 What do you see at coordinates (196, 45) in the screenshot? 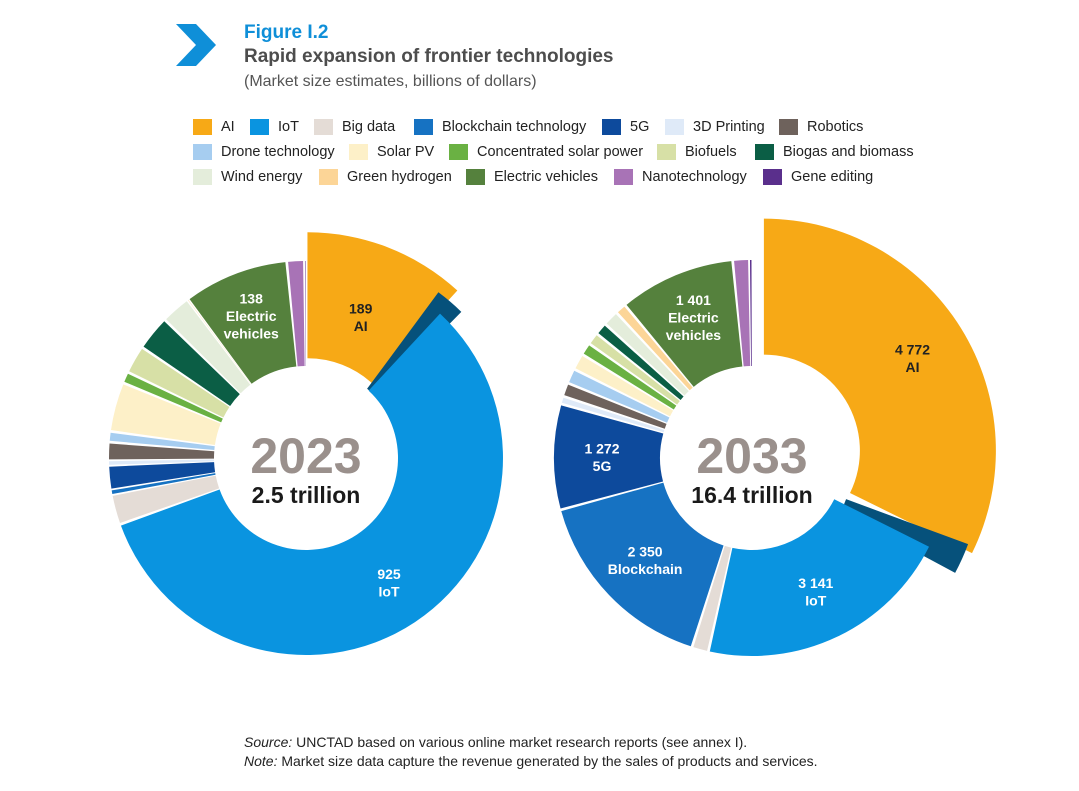
I see `figure-arrow-icon` at bounding box center [196, 45].